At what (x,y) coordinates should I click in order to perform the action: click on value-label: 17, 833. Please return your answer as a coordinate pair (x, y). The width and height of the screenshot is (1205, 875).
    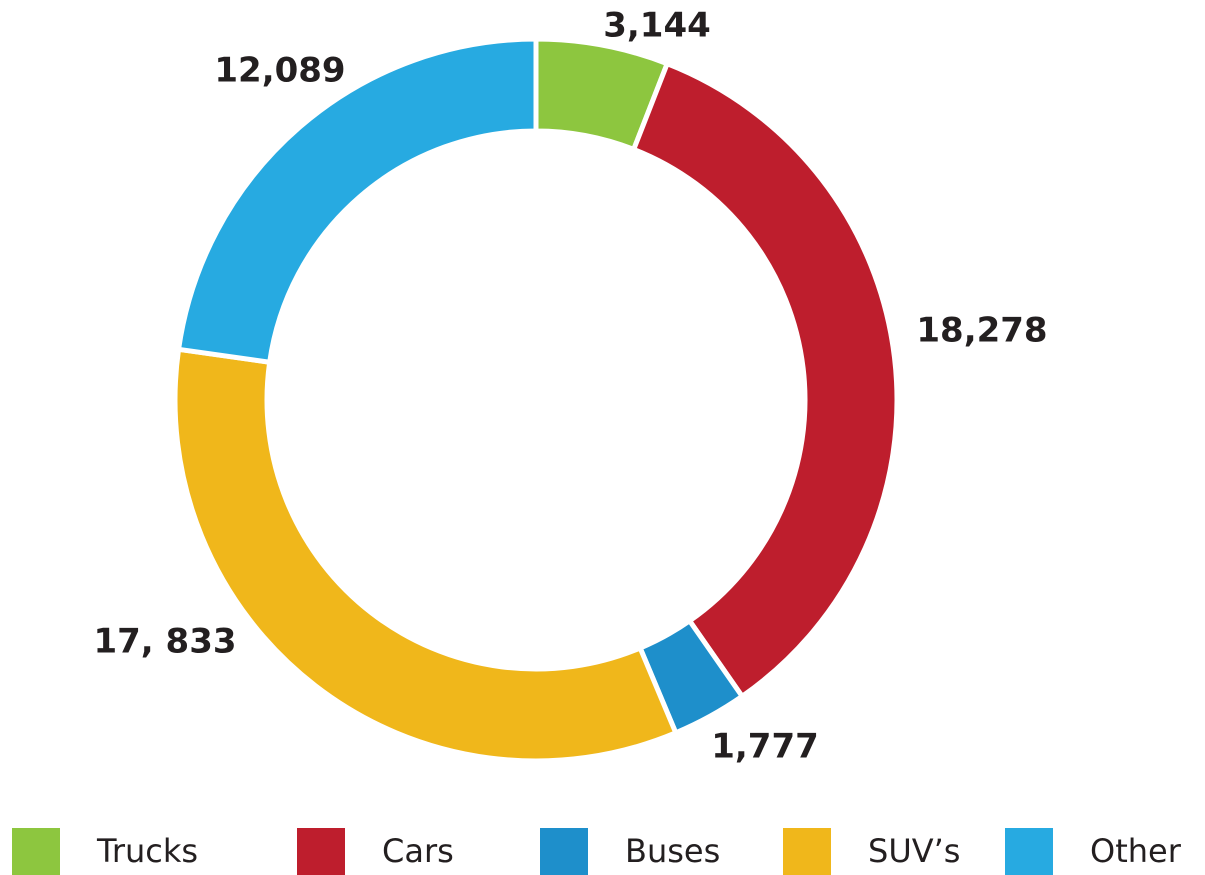
    Looking at the image, I should click on (164, 642).